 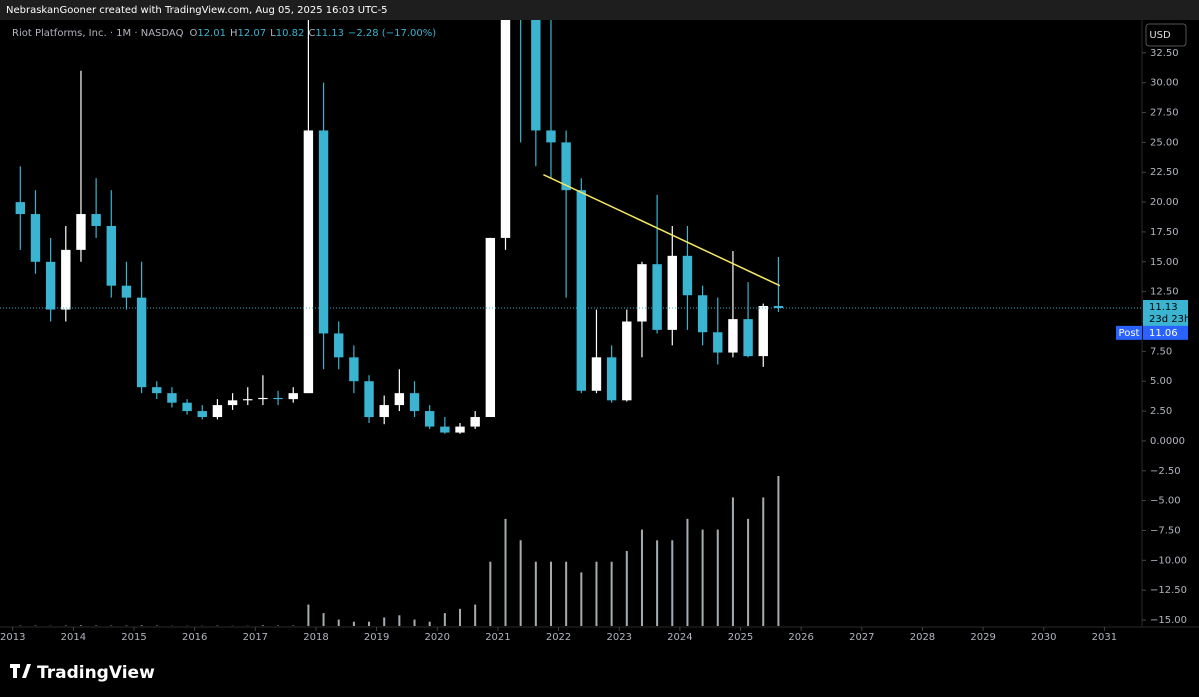 I want to click on y-tick-label: −10.00, so click(x=1168, y=560).